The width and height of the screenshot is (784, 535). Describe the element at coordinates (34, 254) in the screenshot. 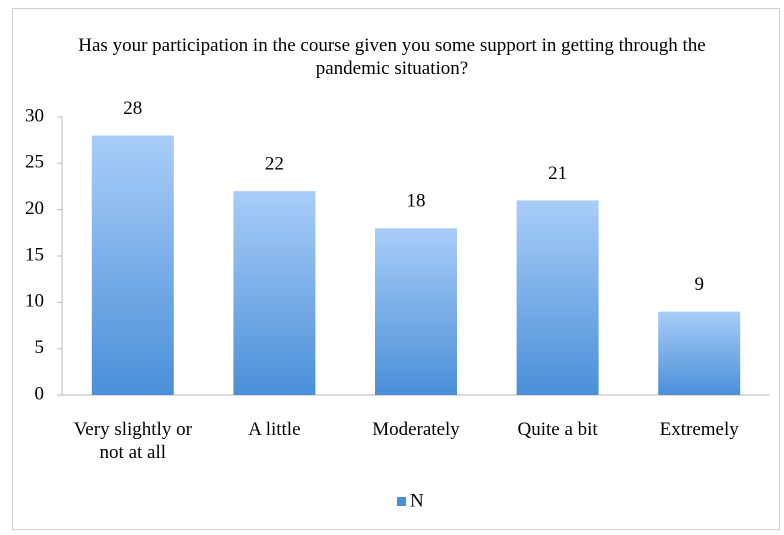

I see `y-tick-label: 15` at that location.